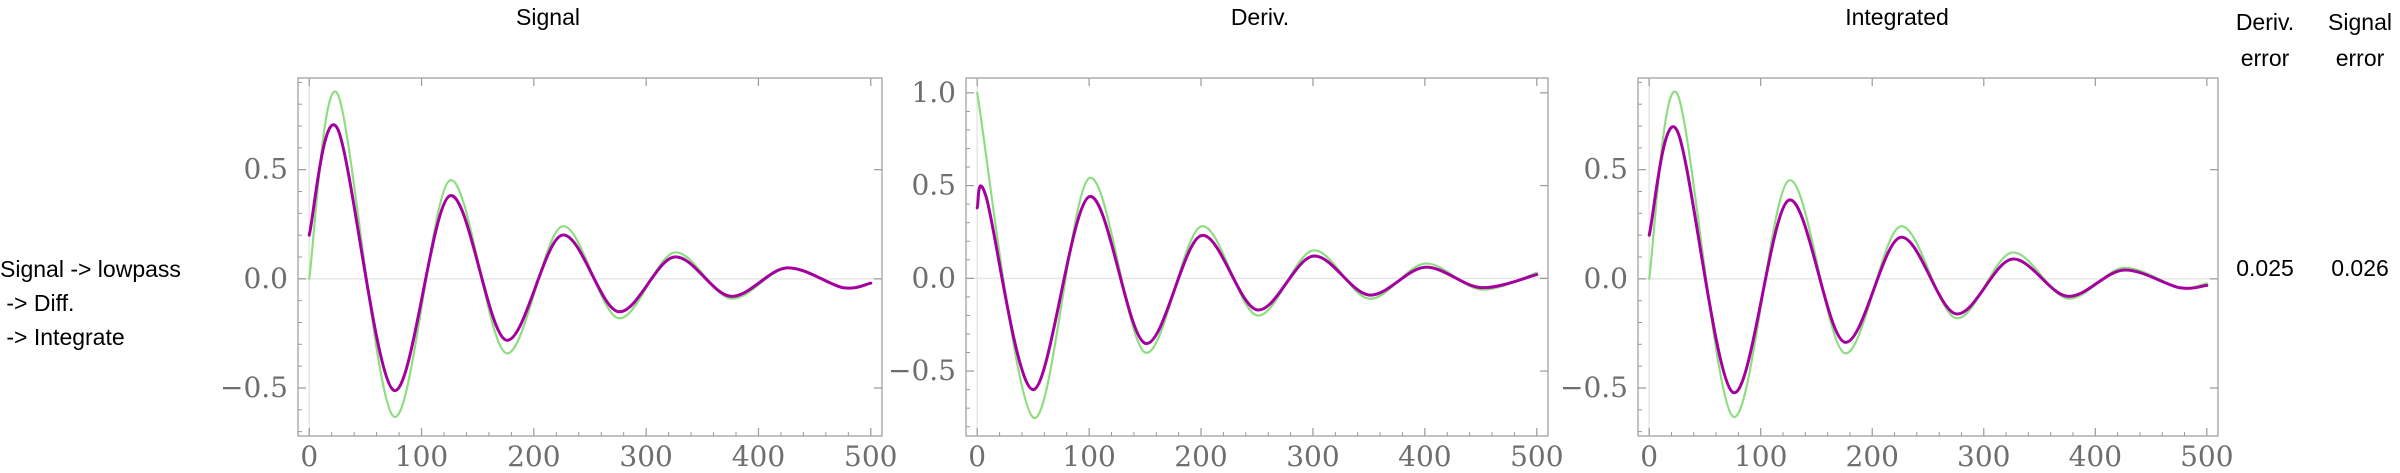  I want to click on y-tick-label: 1.0, so click(933, 92).